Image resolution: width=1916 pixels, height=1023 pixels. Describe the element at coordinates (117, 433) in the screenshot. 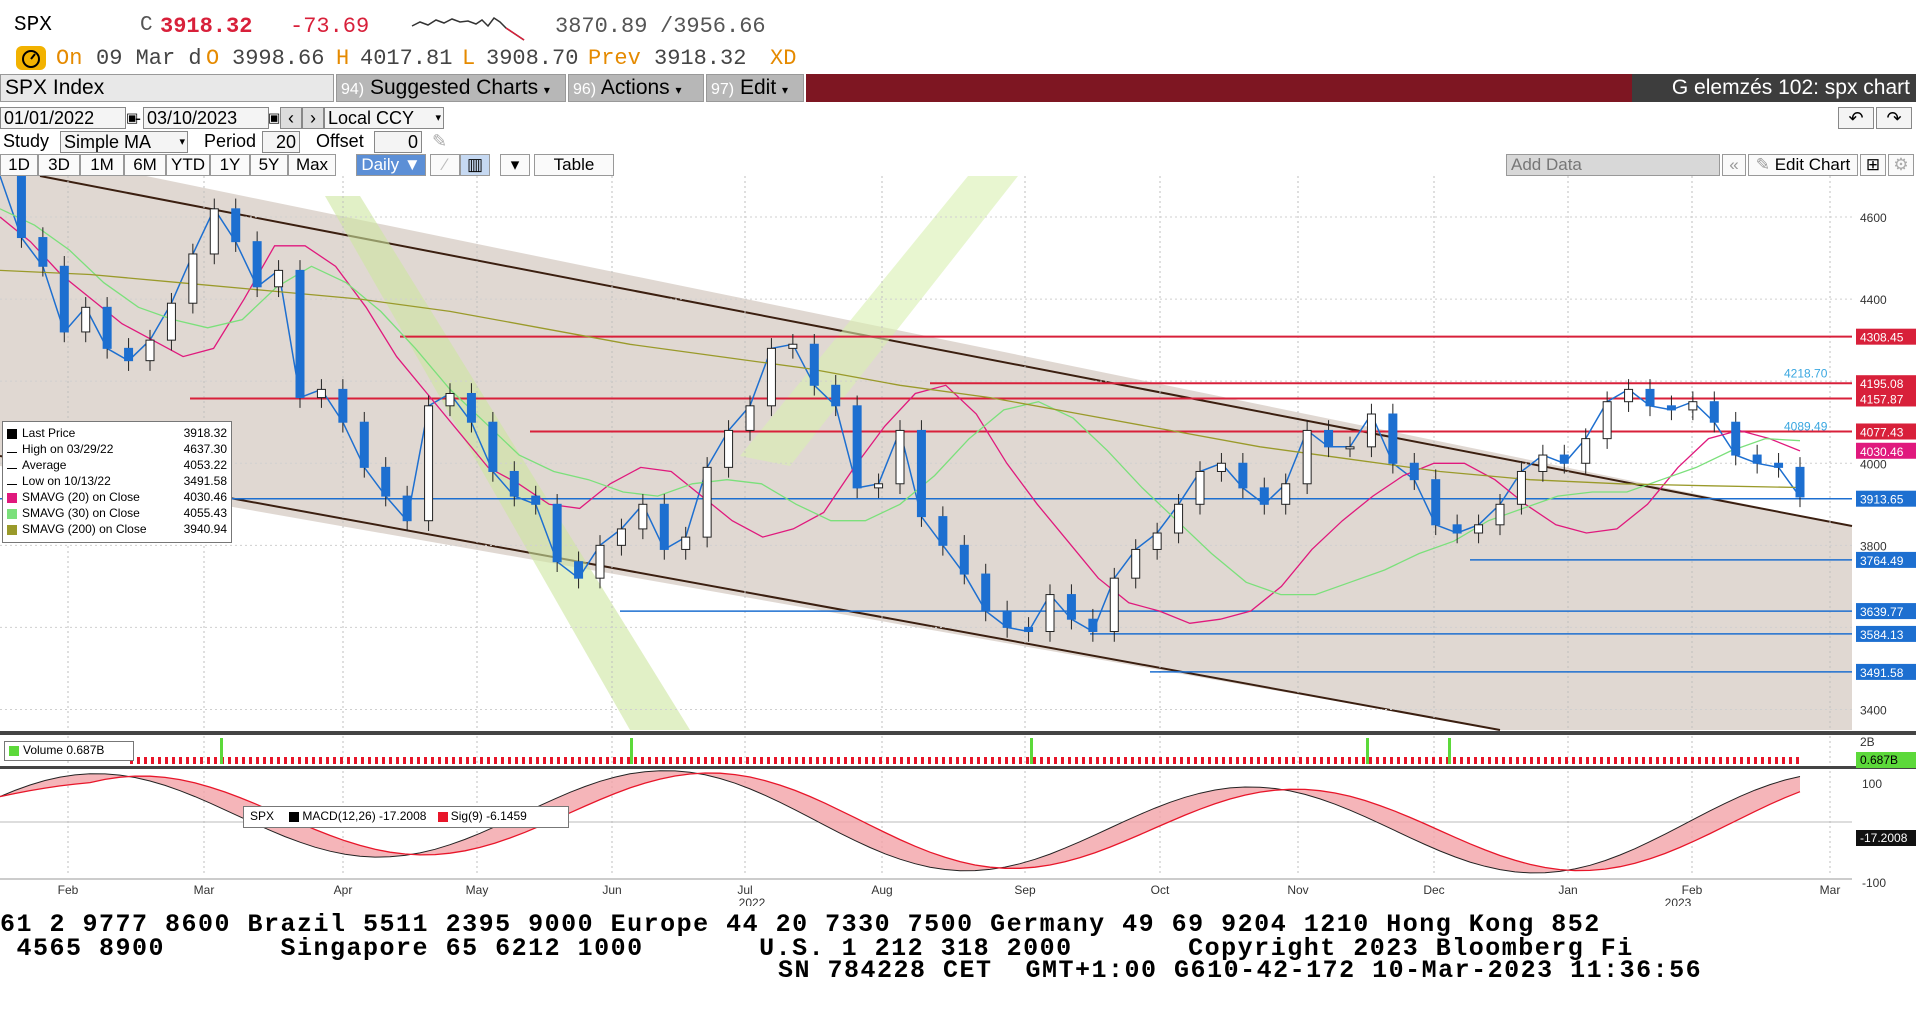

I see `legend-item: Last Price 3918.32` at that location.